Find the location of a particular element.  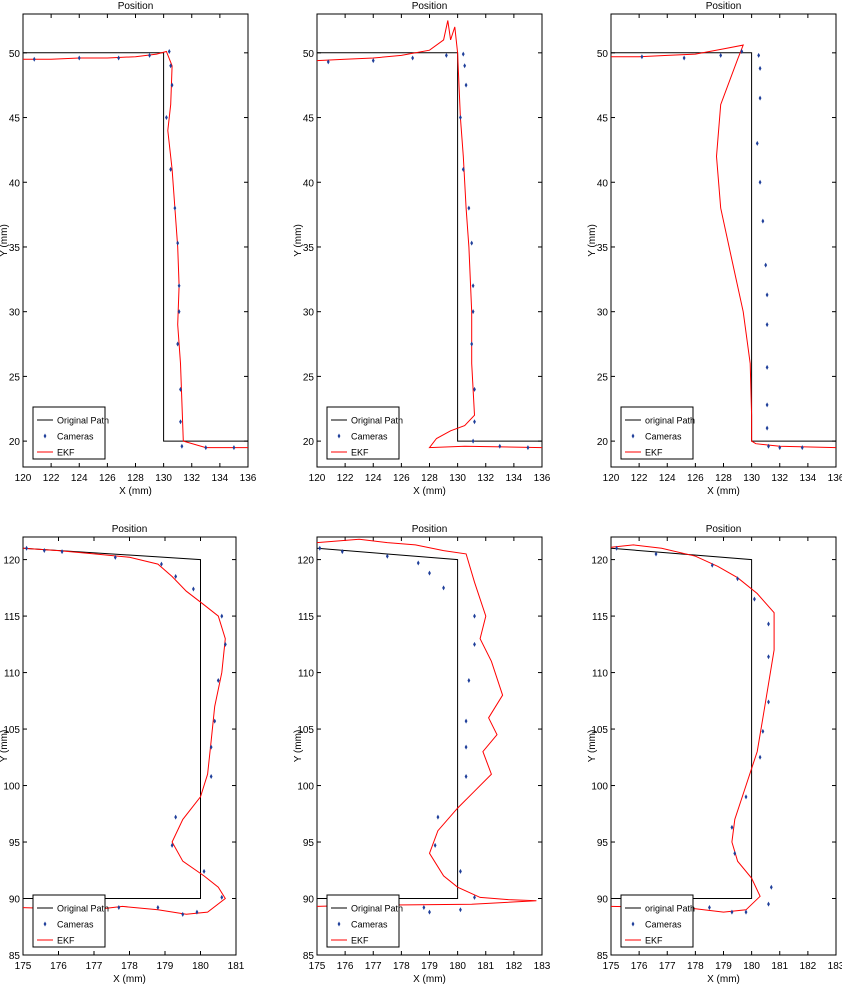

x-tick-label: 134 is located at coordinates (514, 478).